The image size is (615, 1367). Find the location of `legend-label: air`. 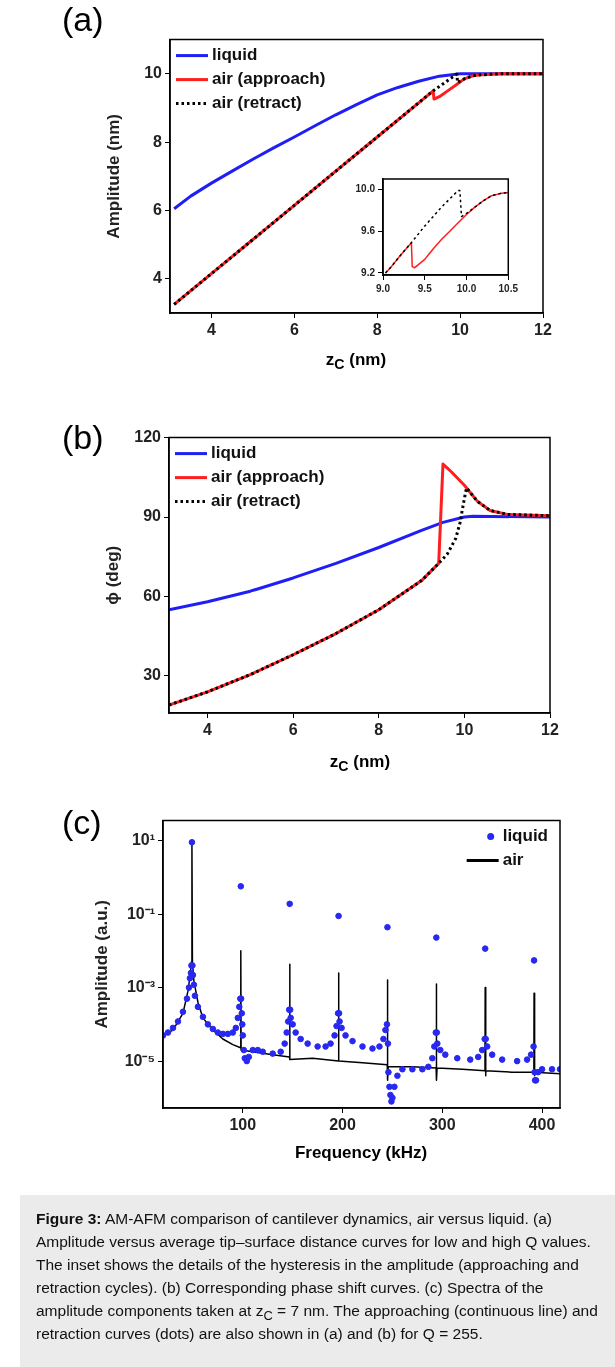

legend-label: air is located at coordinates (513, 860).